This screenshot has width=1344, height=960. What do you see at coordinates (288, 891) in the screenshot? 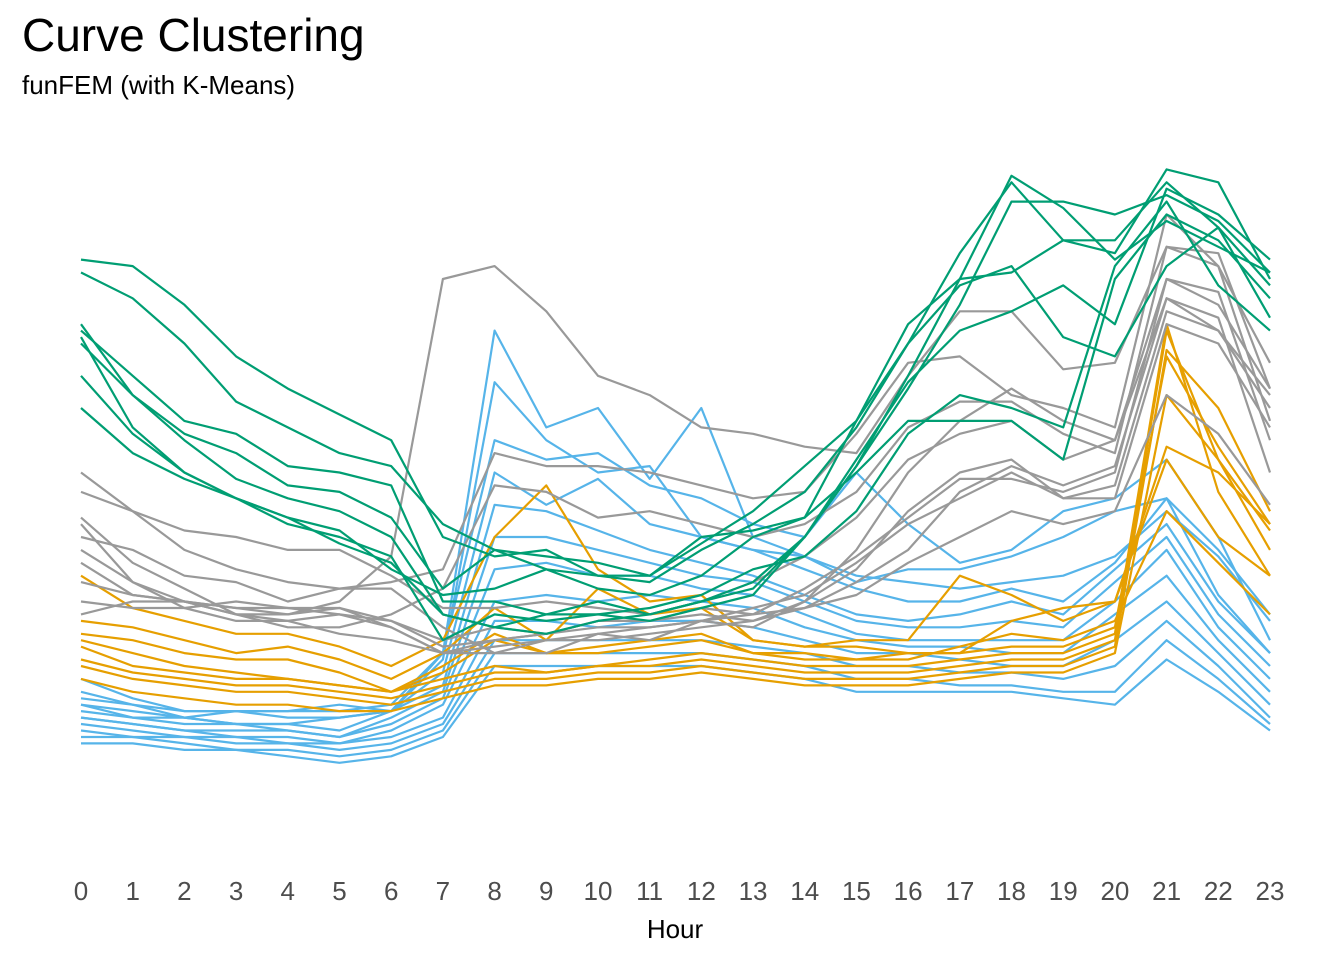
I see `x-tick-label: 4` at bounding box center [288, 891].